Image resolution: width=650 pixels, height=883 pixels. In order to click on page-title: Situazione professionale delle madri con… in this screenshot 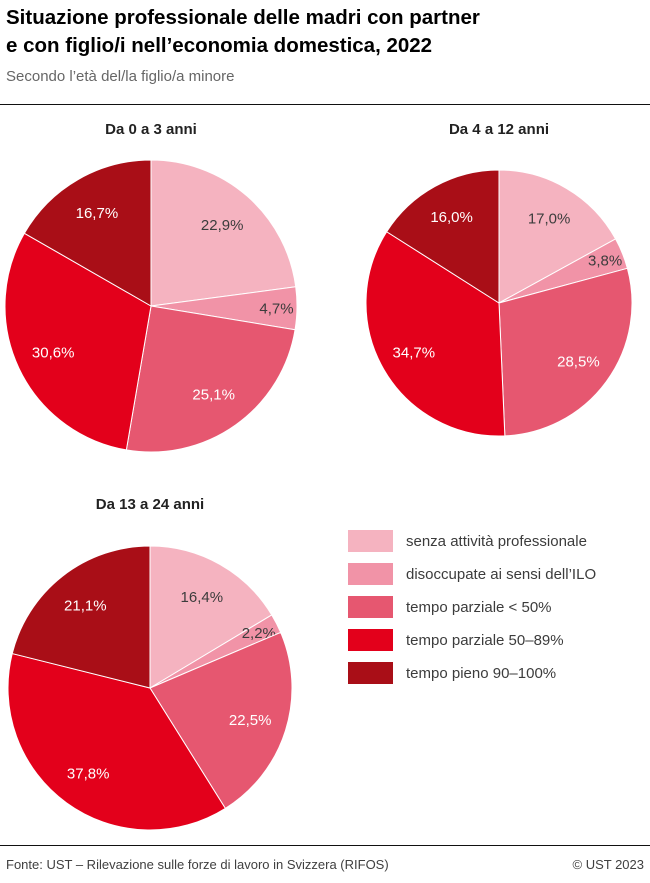, I will do `click(321, 31)`.